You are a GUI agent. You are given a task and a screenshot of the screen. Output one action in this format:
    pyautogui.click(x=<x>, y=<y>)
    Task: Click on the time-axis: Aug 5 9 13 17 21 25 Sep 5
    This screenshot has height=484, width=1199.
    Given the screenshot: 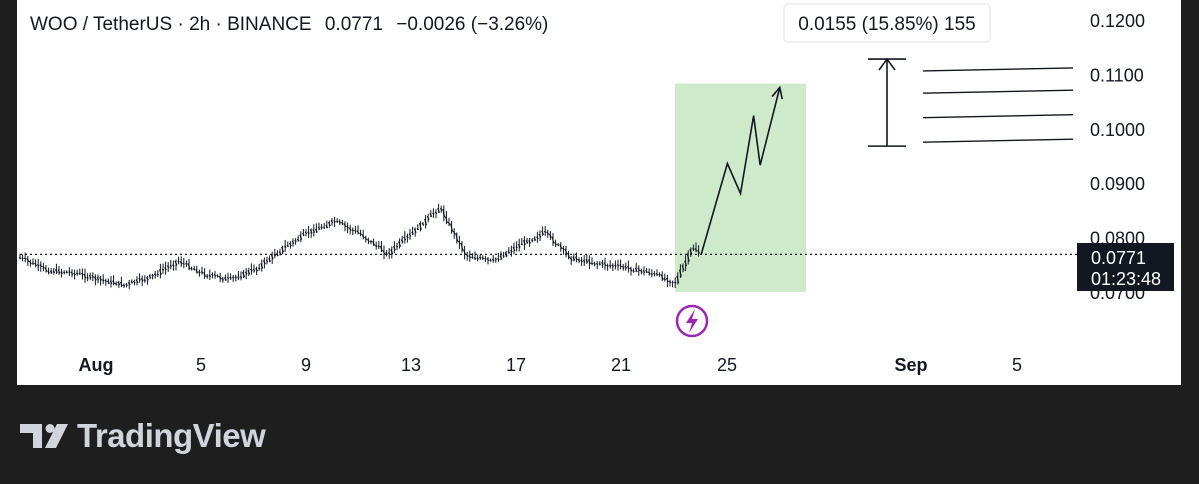 What is the action you would take?
    pyautogui.click(x=551, y=365)
    